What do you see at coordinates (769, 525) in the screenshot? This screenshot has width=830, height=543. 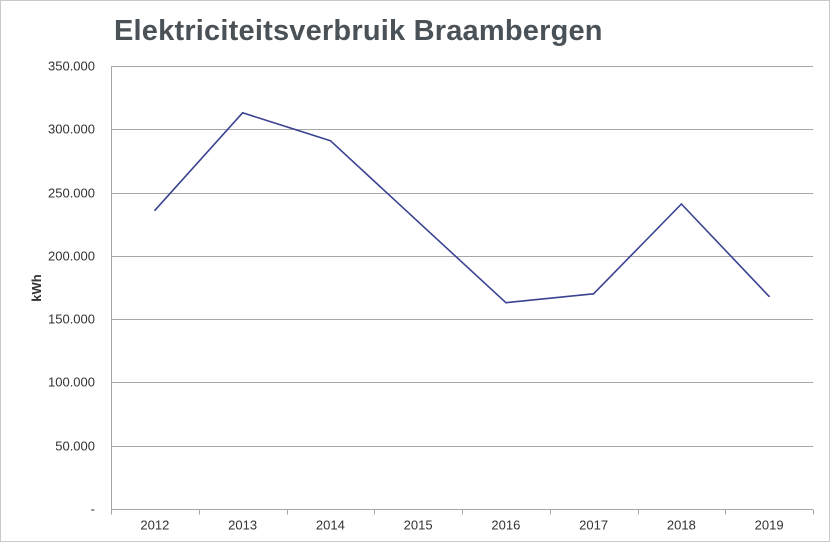 I see `x-tick-label: 2019` at bounding box center [769, 525].